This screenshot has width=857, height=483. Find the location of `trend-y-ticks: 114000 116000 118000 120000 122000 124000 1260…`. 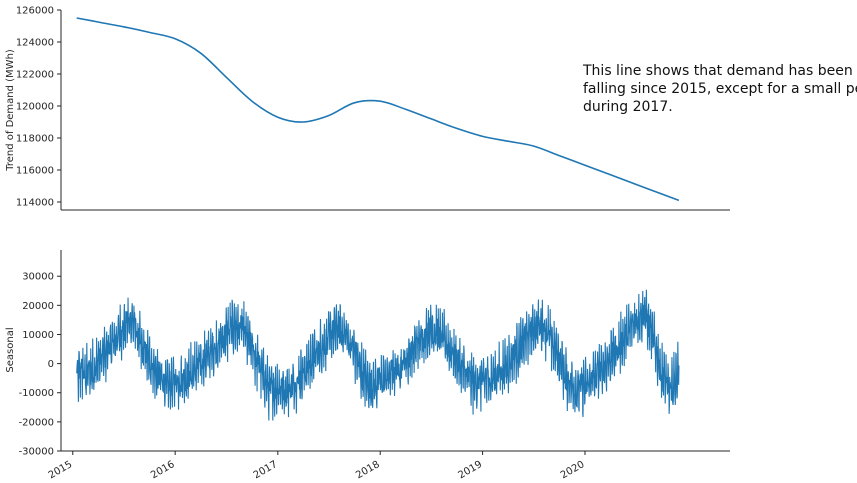

trend-y-ticks: 114000 116000 118000 120000 122000 124000 1260… is located at coordinates (38, 107).